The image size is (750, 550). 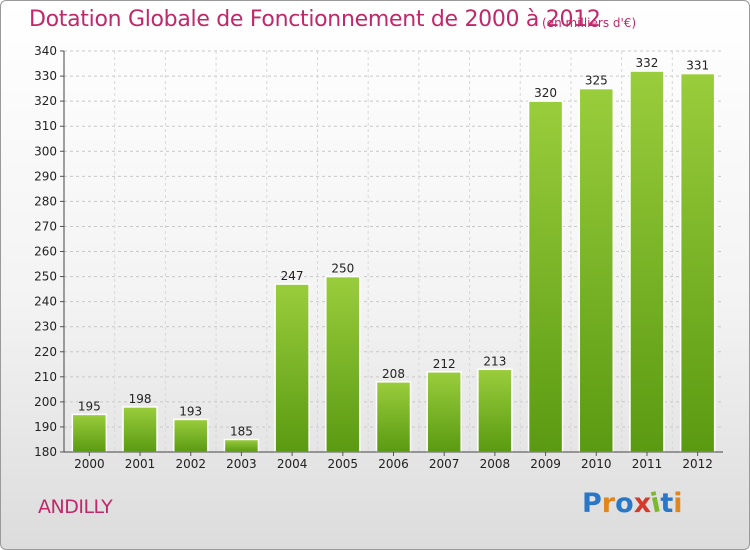 What do you see at coordinates (45, 302) in the screenshot?
I see `y-tick-label: 240` at bounding box center [45, 302].